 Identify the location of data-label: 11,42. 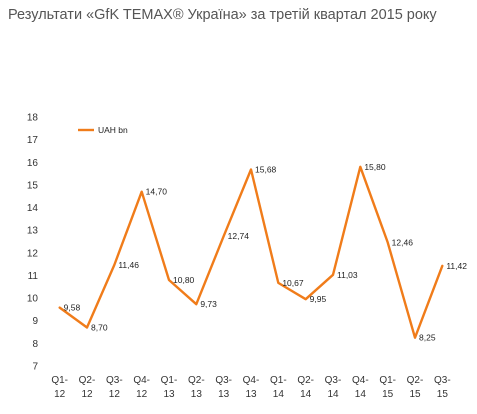
(456, 266).